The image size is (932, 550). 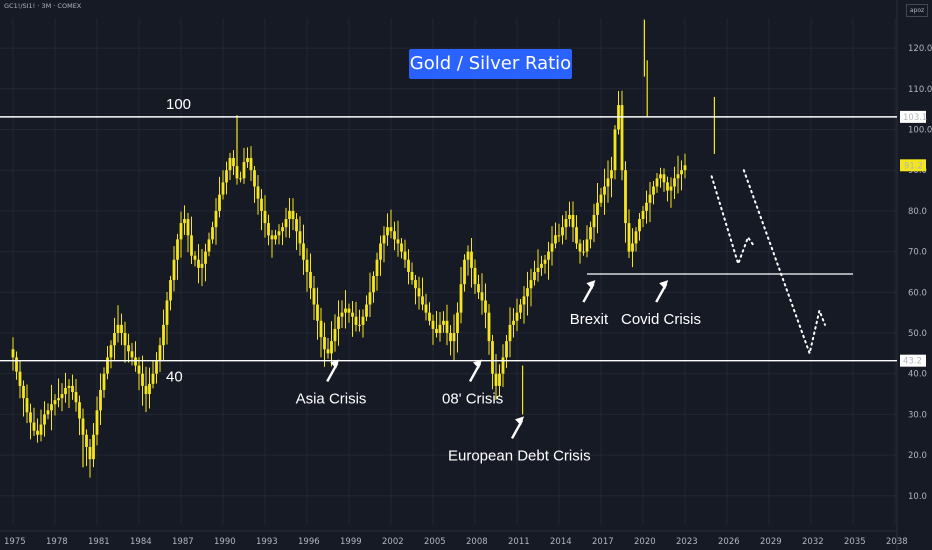 I want to click on current-price-tag: 91.2, so click(x=913, y=166).